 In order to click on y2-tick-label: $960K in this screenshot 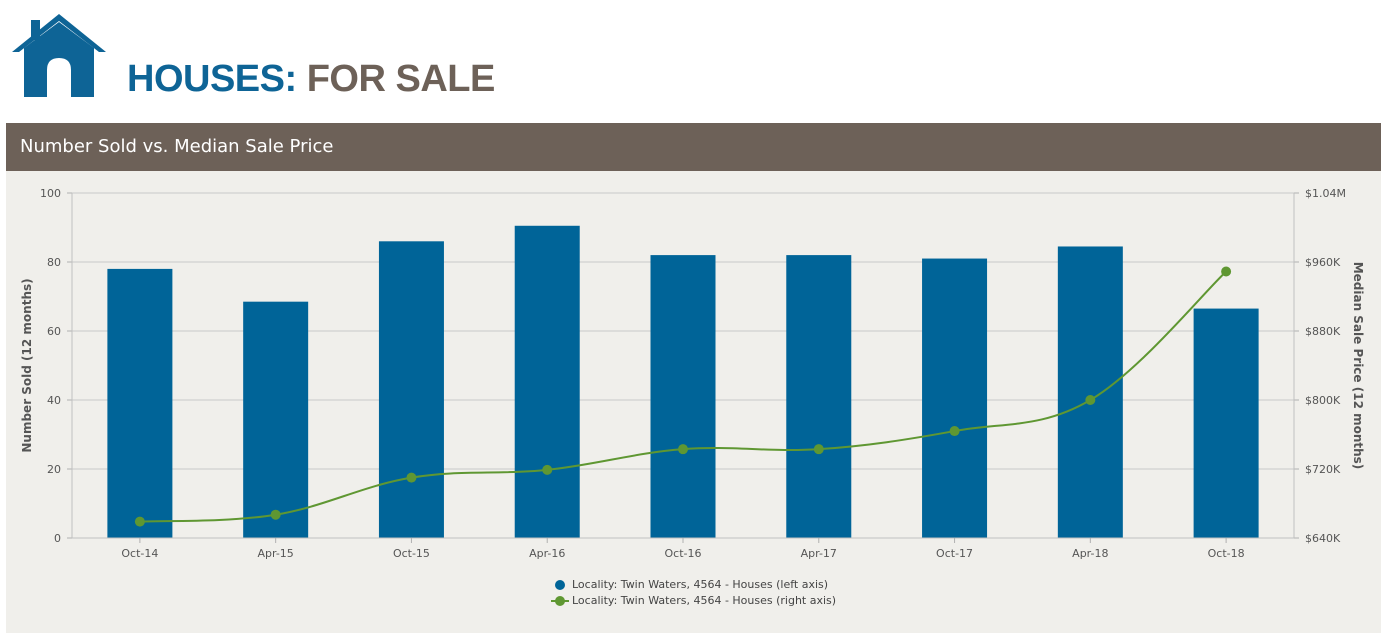, I will do `click(1323, 262)`.